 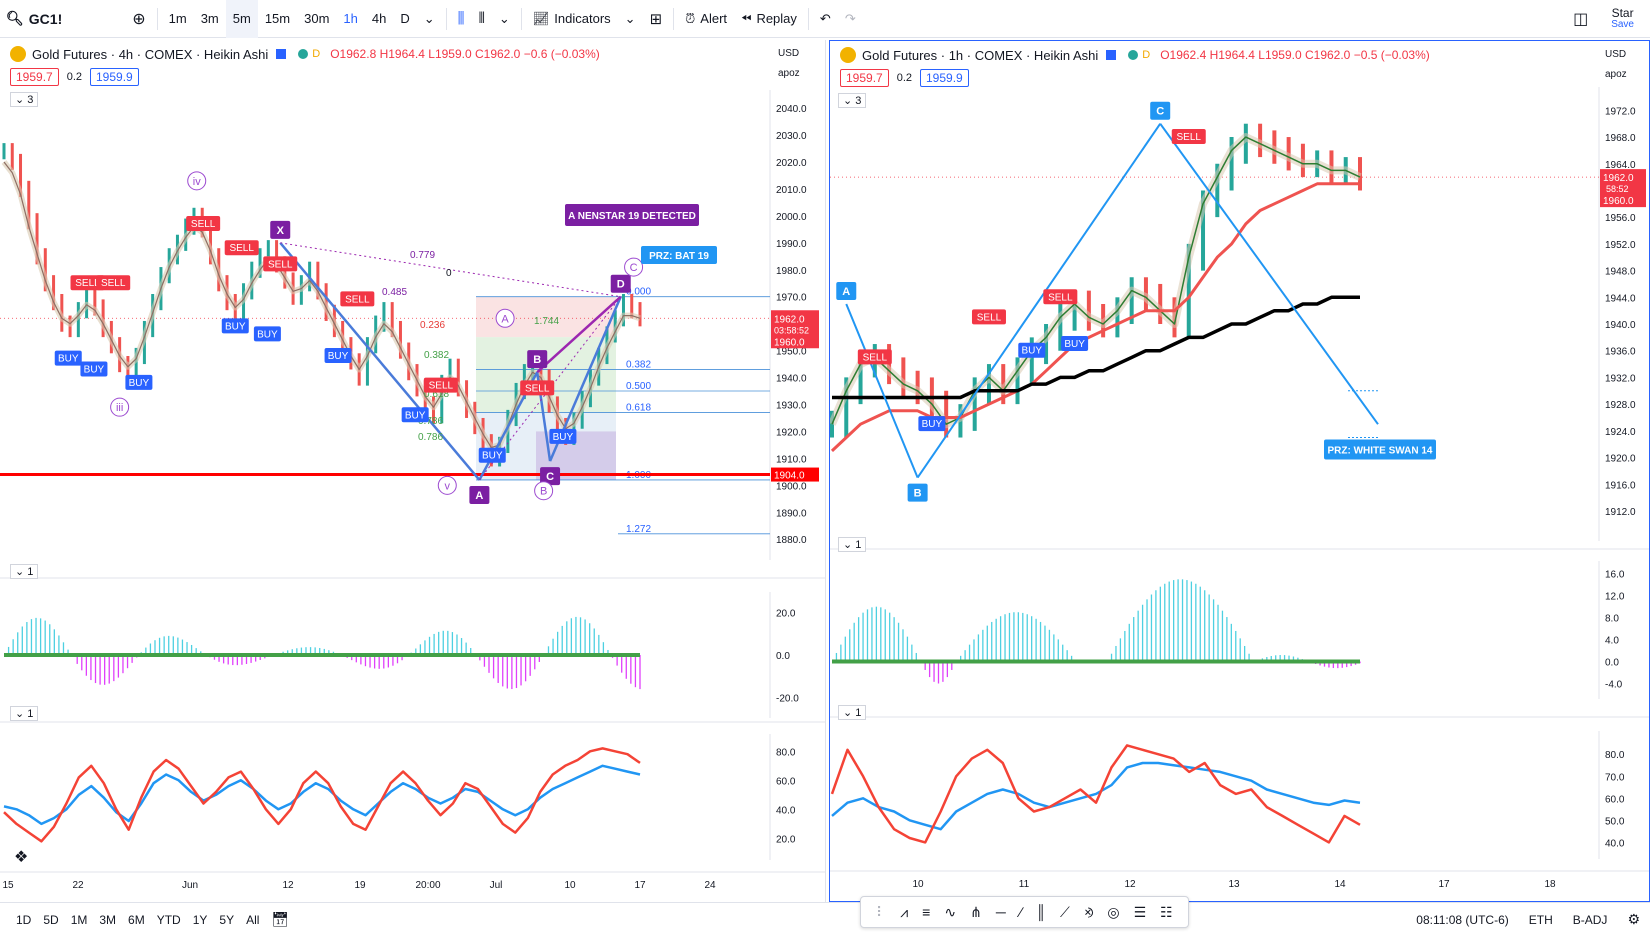 I want to click on chart-type-candles-button: ⫼, so click(x=461, y=19).